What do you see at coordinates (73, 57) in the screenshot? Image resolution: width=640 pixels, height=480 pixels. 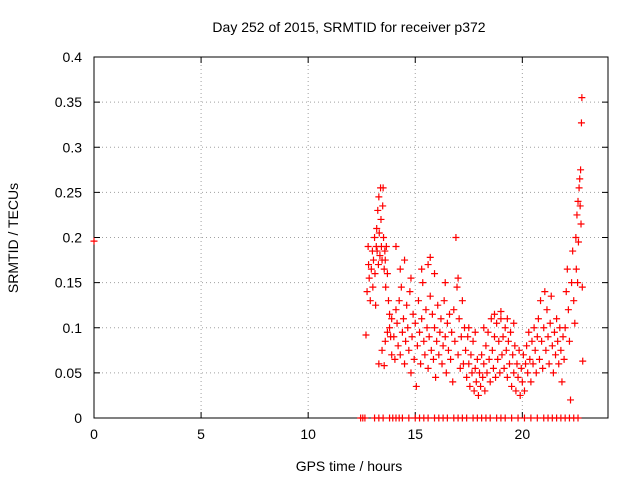 I see `y-tick-label: 0.4` at bounding box center [73, 57].